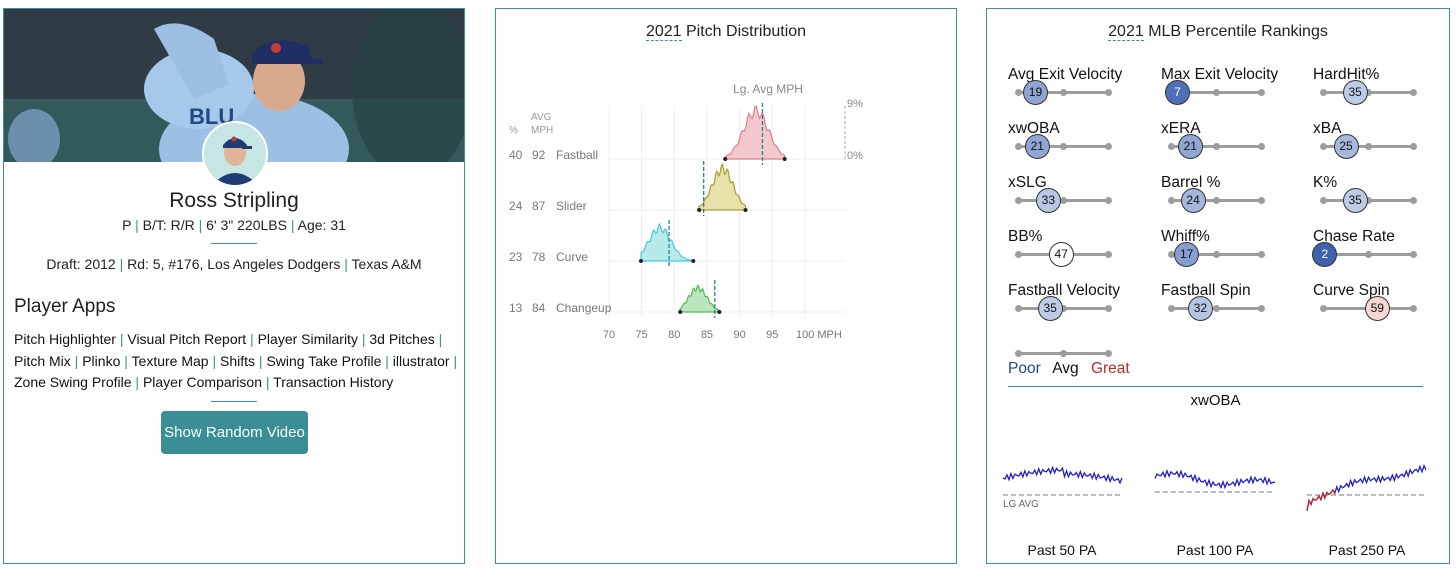 This screenshot has height=572, width=1456. Describe the element at coordinates (1238, 31) in the screenshot. I see `percentile-rankings-title-text: MLB Percentile Rankings` at that location.